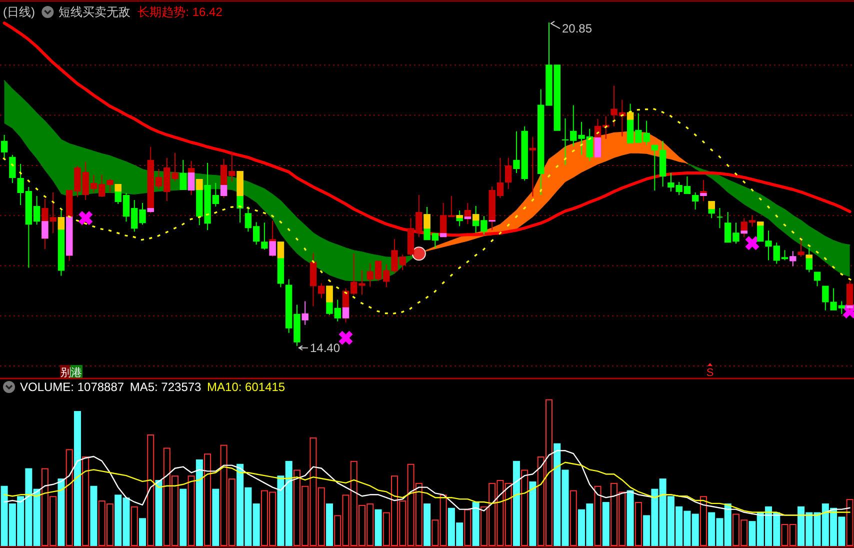 This screenshot has width=854, height=548. I want to click on annotation: 20.85, so click(577, 29).